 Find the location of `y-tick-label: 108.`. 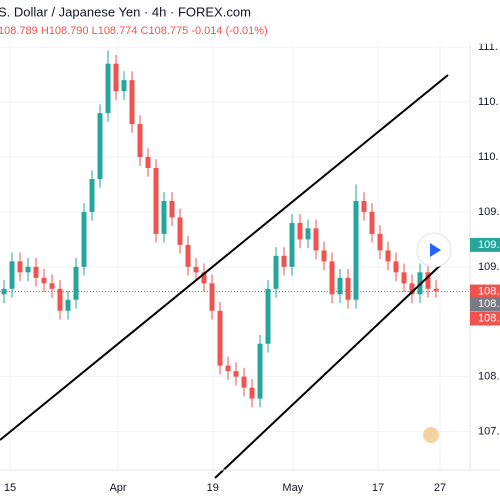

y-tick-label: 108. is located at coordinates (488, 377).